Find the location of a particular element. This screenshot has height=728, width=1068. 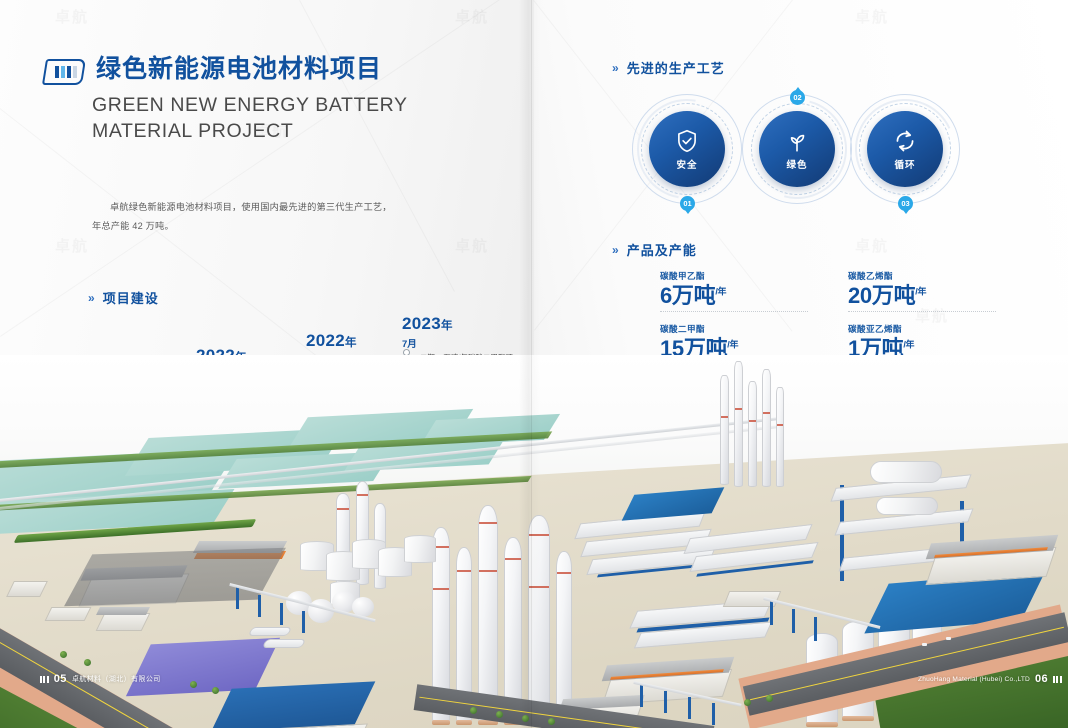

footer-left: 05 卓航材料（湖北）有限公司 is located at coordinates (100, 679).